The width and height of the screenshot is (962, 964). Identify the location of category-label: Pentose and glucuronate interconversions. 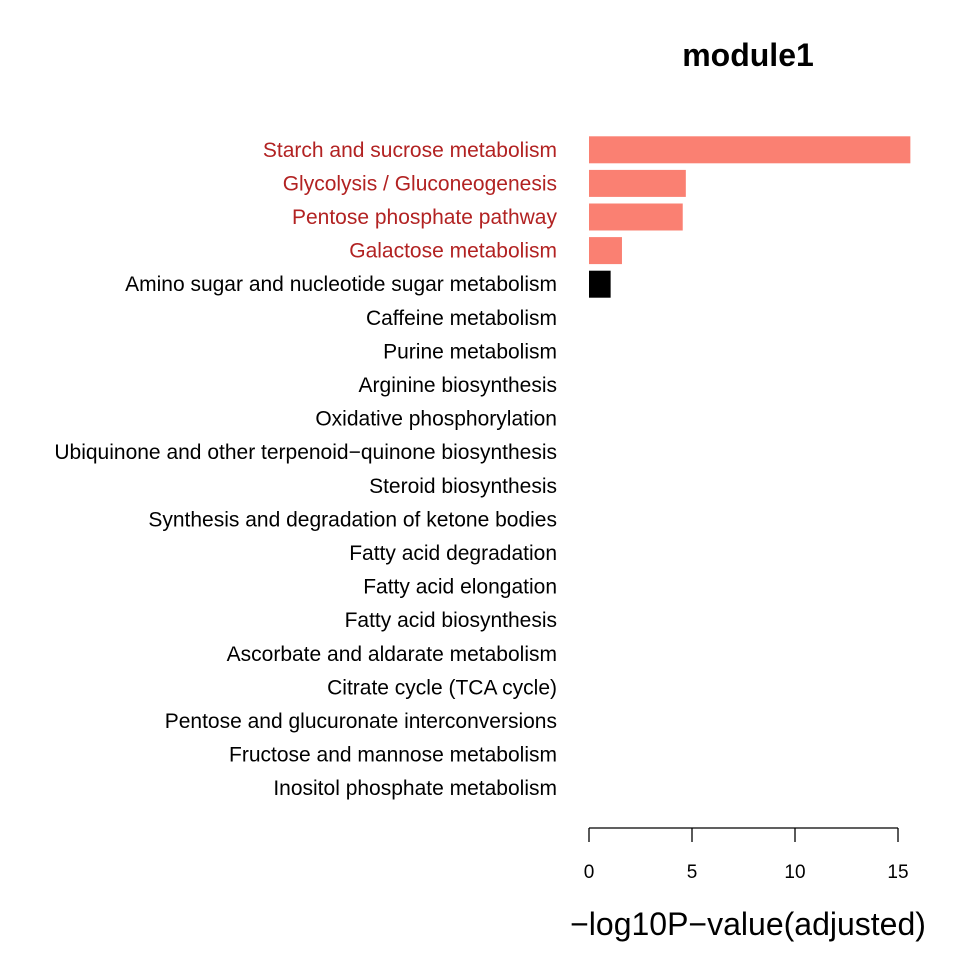
(361, 721).